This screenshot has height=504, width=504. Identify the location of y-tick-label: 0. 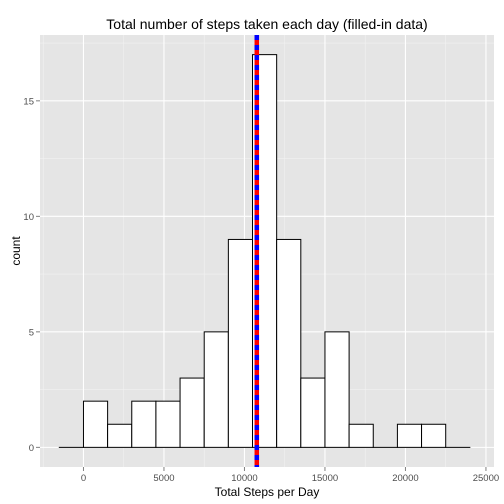
(31, 448).